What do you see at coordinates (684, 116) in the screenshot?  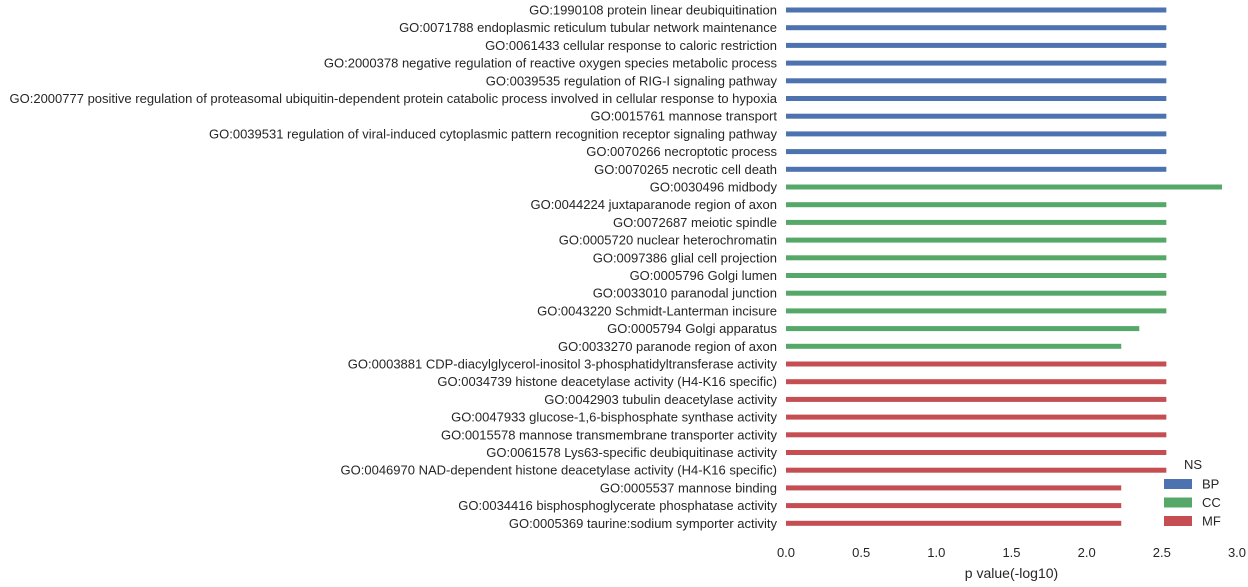 I see `category-label: GO:0015761 mannose transport` at bounding box center [684, 116].